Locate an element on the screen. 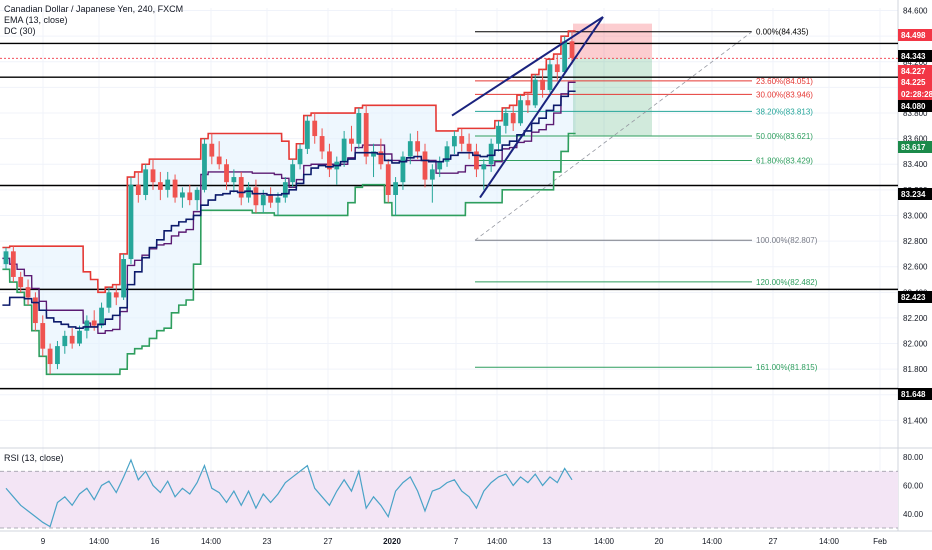 The height and width of the screenshot is (550, 932). time-tick-label: 16 is located at coordinates (155, 541).